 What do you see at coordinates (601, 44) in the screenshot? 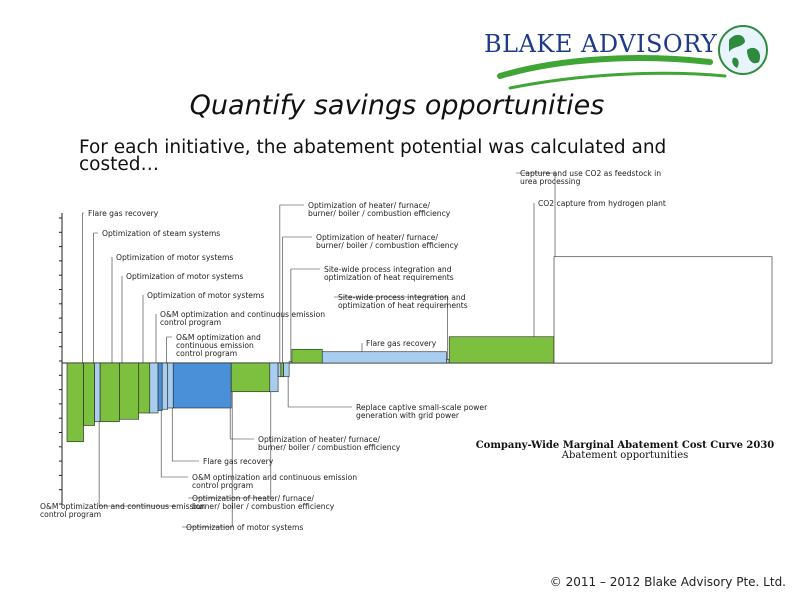
I see `logo-wordmark: BLAKE ADVISORY` at bounding box center [601, 44].